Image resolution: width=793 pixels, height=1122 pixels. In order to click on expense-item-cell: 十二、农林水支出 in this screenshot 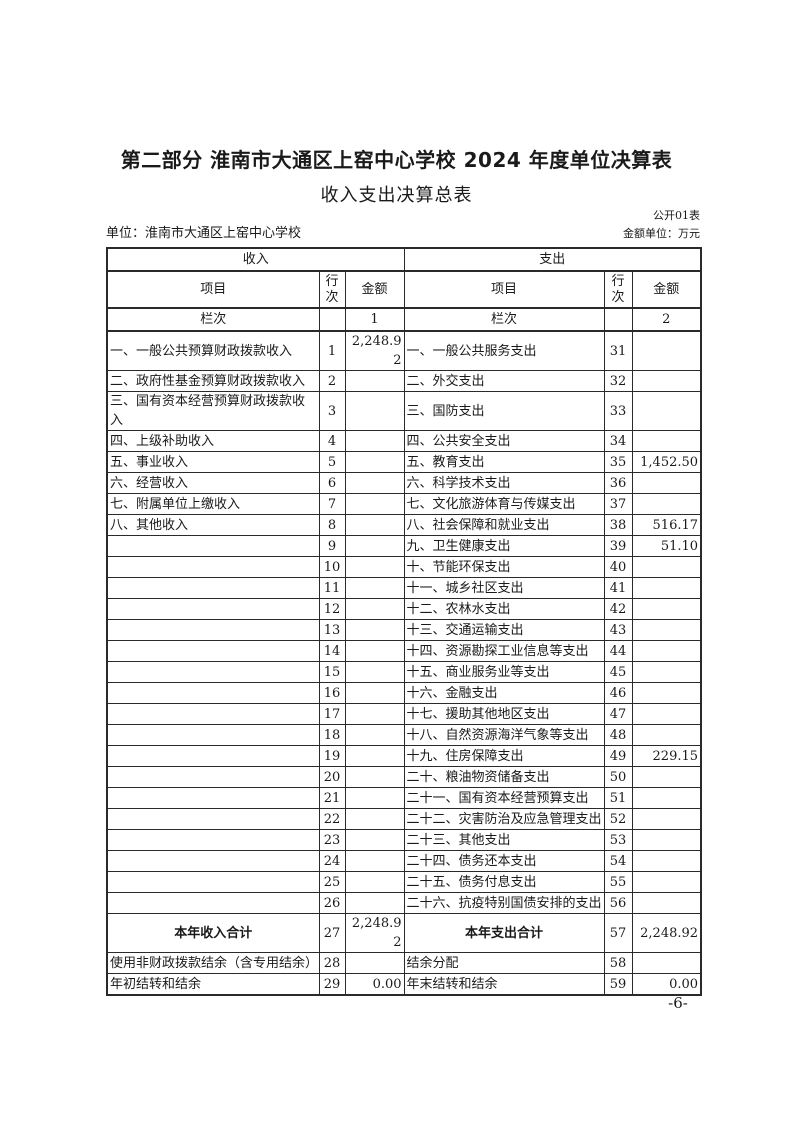, I will do `click(504, 609)`.